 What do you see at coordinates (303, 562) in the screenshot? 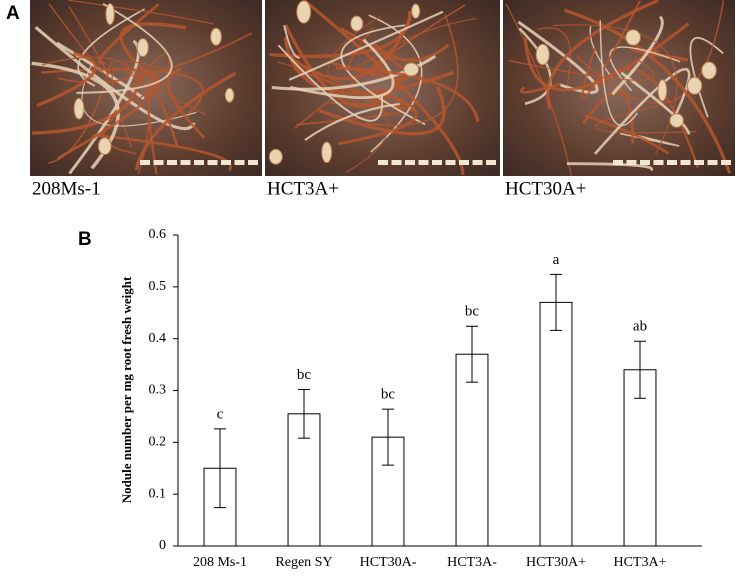
I see `x-tick-label: Regen SY` at bounding box center [303, 562].